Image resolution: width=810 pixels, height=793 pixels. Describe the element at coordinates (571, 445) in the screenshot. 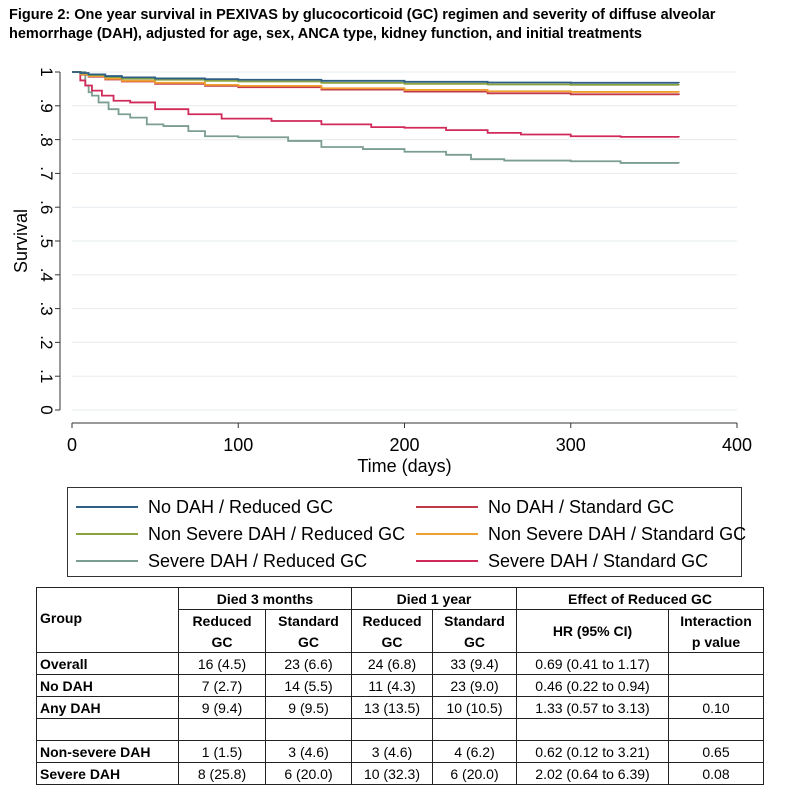

I see `x-tick-label: 300` at that location.